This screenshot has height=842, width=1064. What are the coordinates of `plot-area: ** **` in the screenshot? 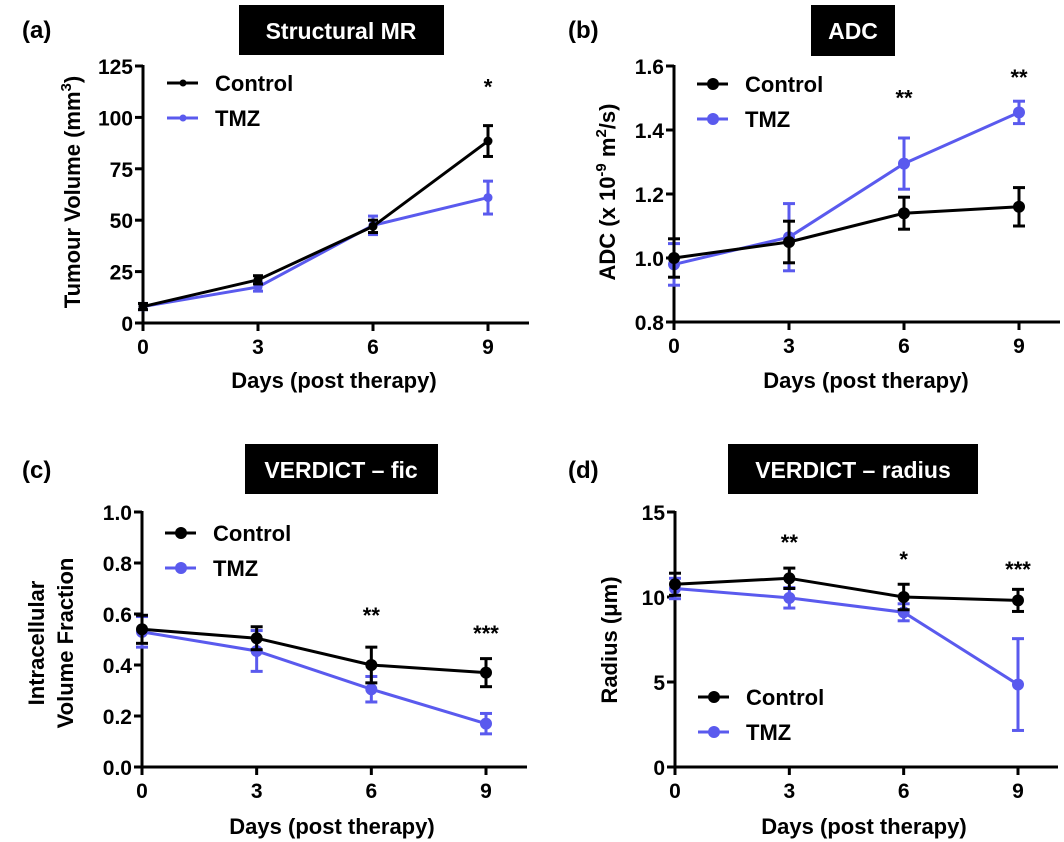 It's located at (848, 176).